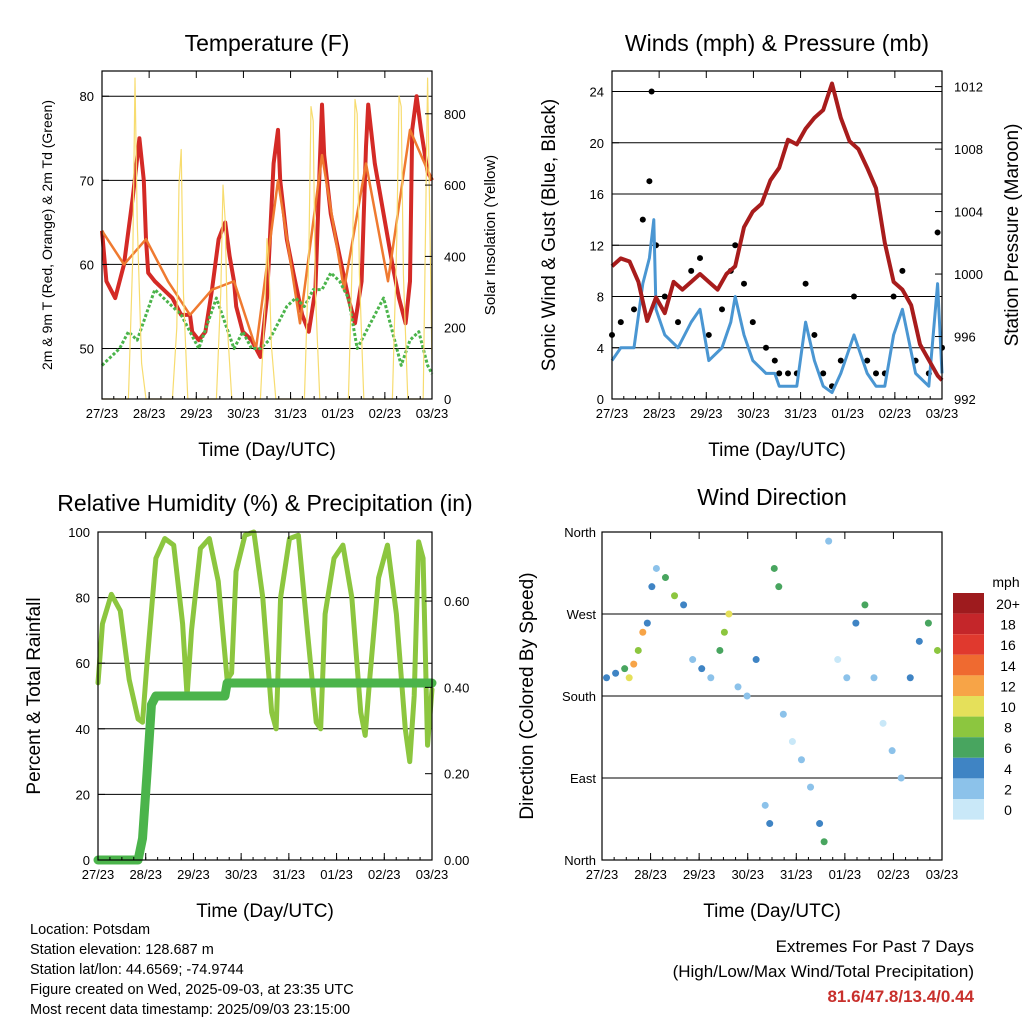 Image resolution: width=1024 pixels, height=1024 pixels. Describe the element at coordinates (965, 399) in the screenshot. I see `y2-tick-label: 992` at that location.